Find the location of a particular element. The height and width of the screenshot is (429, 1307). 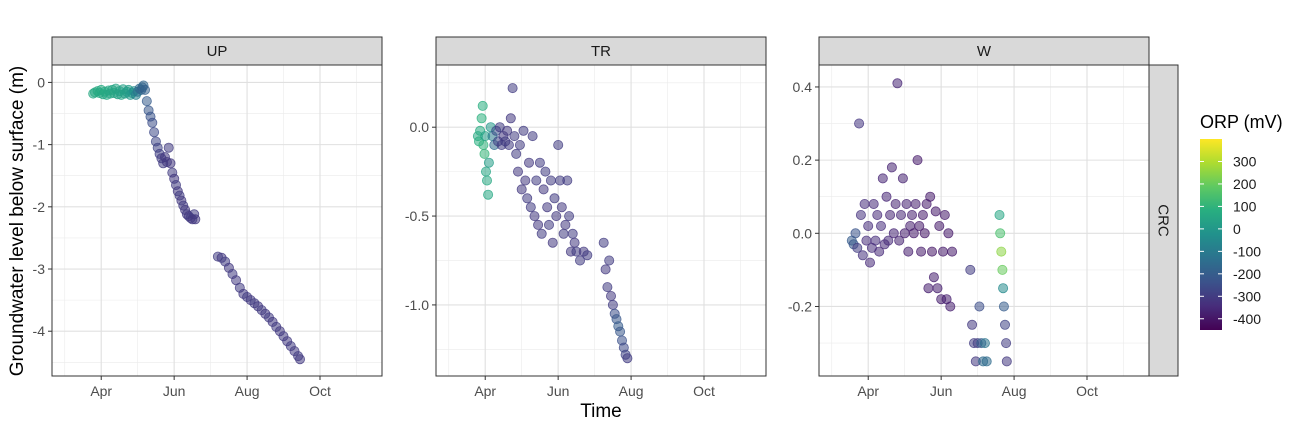

y-tick-label: -1.0 is located at coordinates (417, 305).